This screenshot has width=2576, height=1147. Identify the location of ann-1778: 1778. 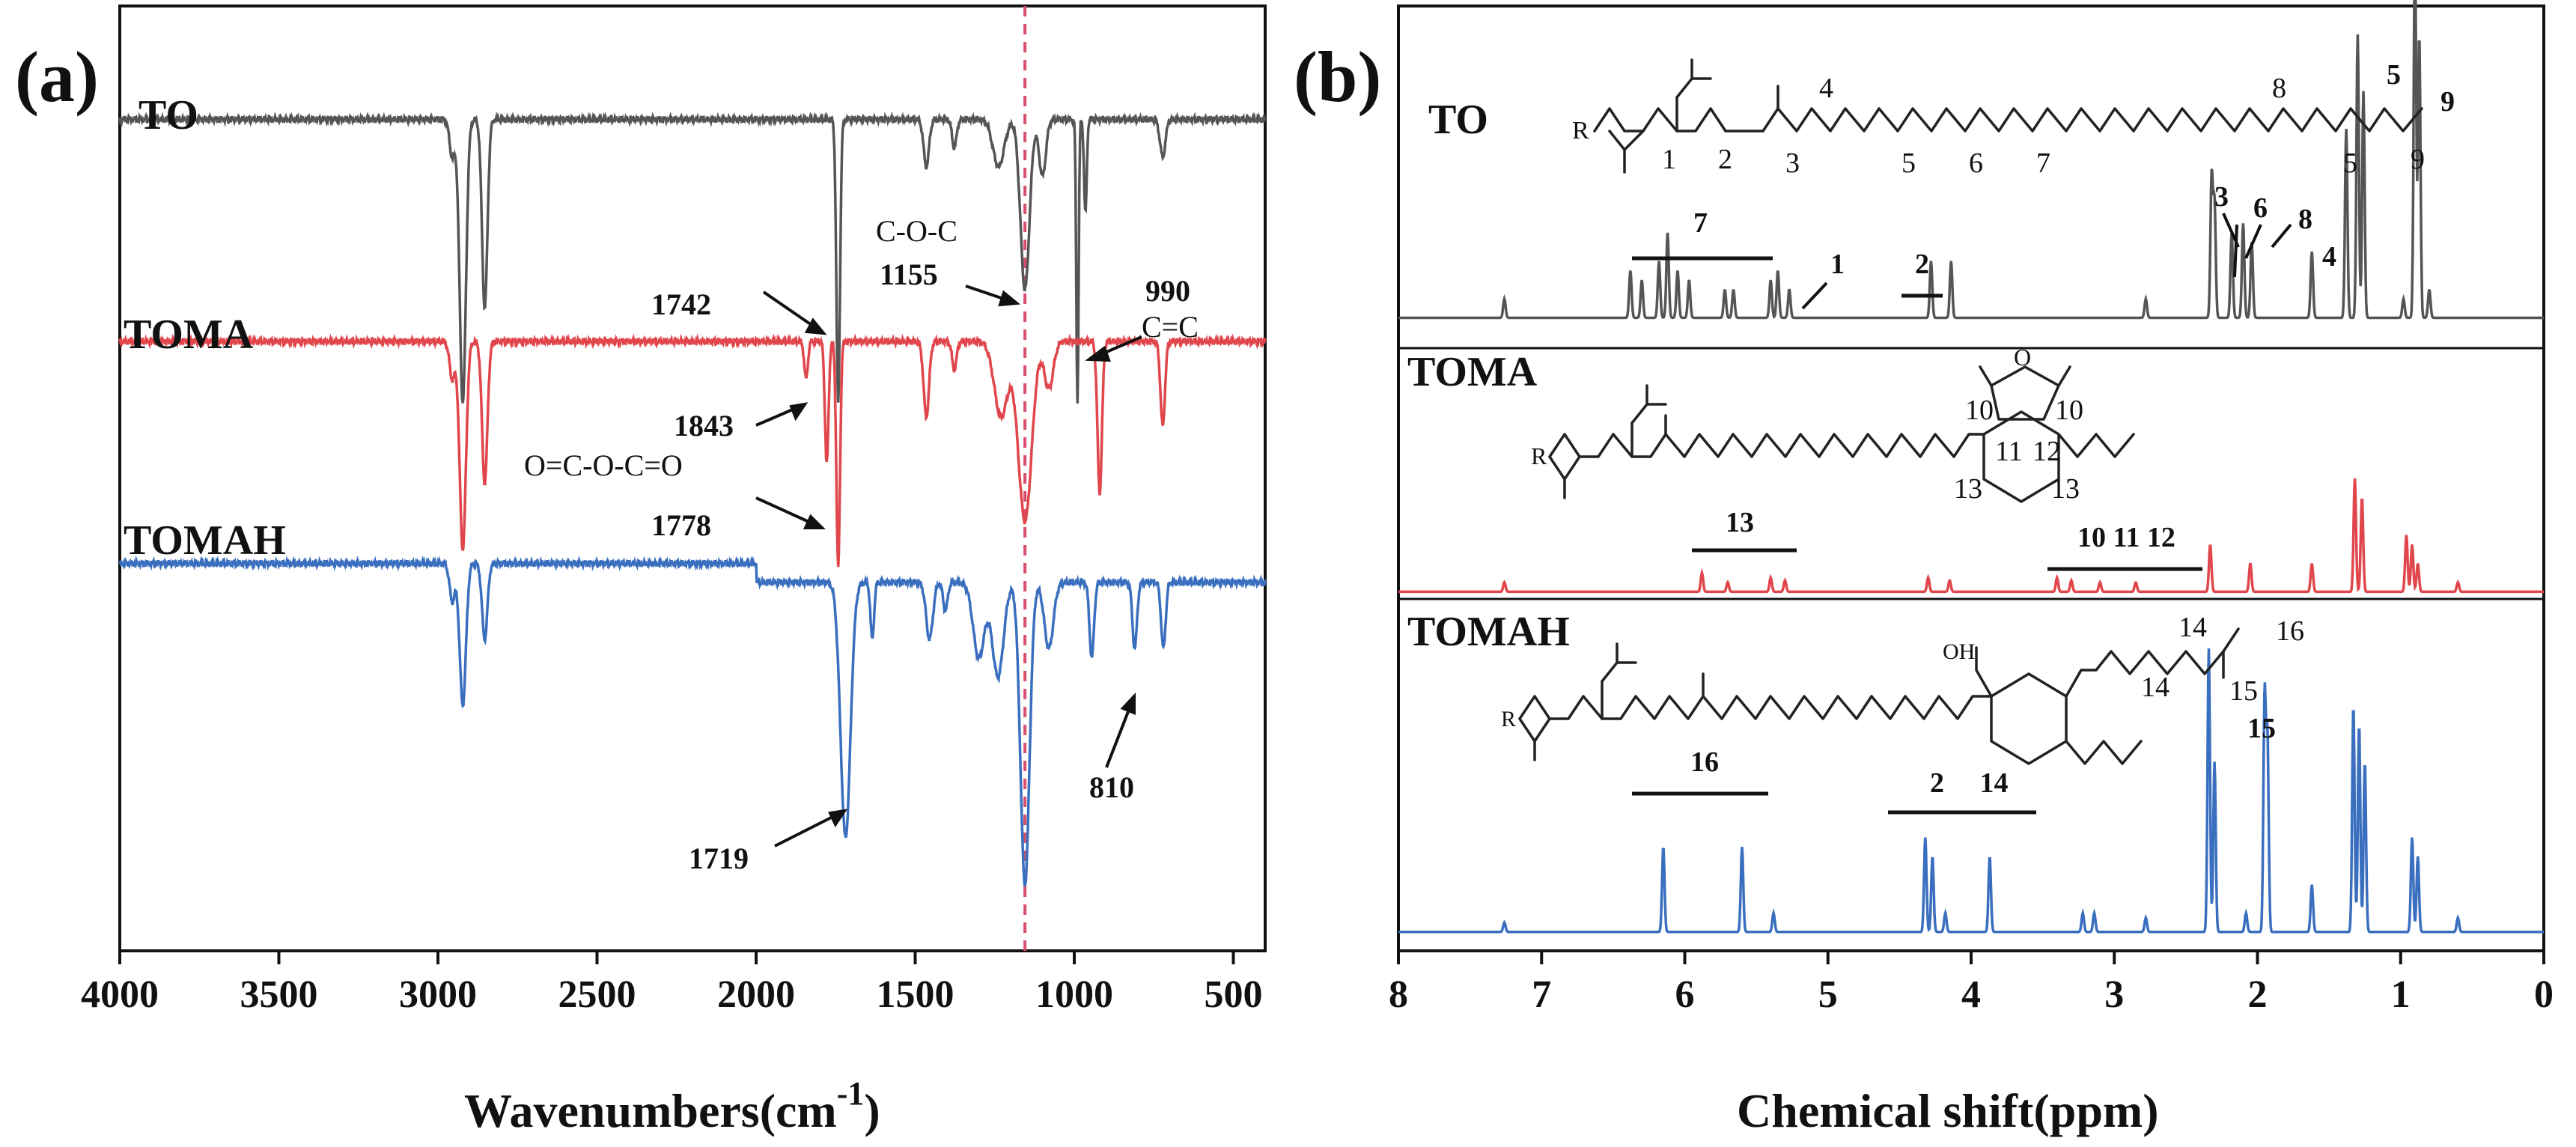
(681, 525).